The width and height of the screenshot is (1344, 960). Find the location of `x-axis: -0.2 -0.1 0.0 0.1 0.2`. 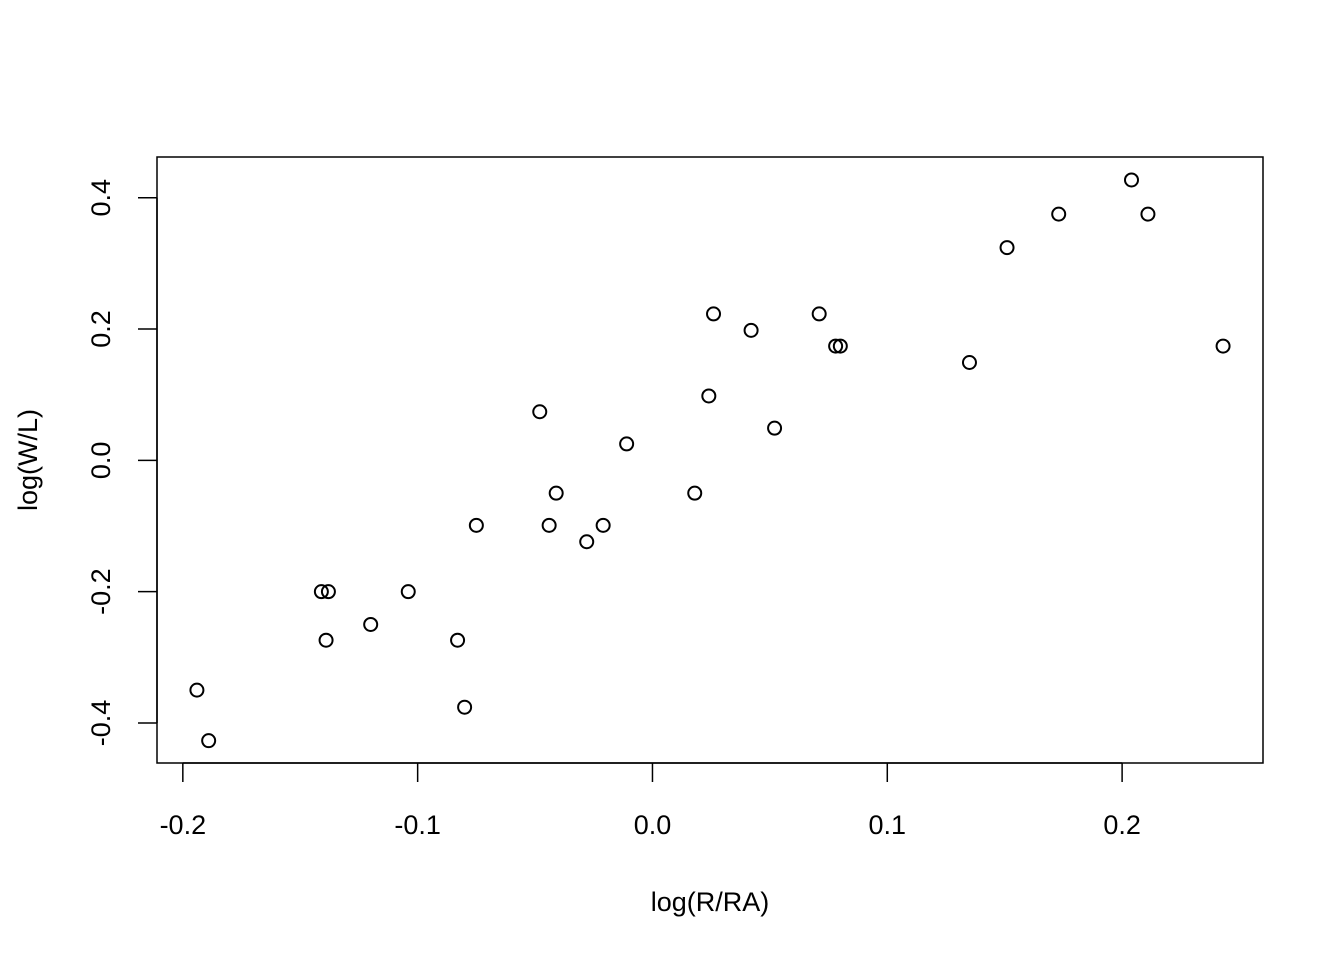

x-axis: -0.2 -0.1 0.0 0.1 0.2 is located at coordinates (650, 801).